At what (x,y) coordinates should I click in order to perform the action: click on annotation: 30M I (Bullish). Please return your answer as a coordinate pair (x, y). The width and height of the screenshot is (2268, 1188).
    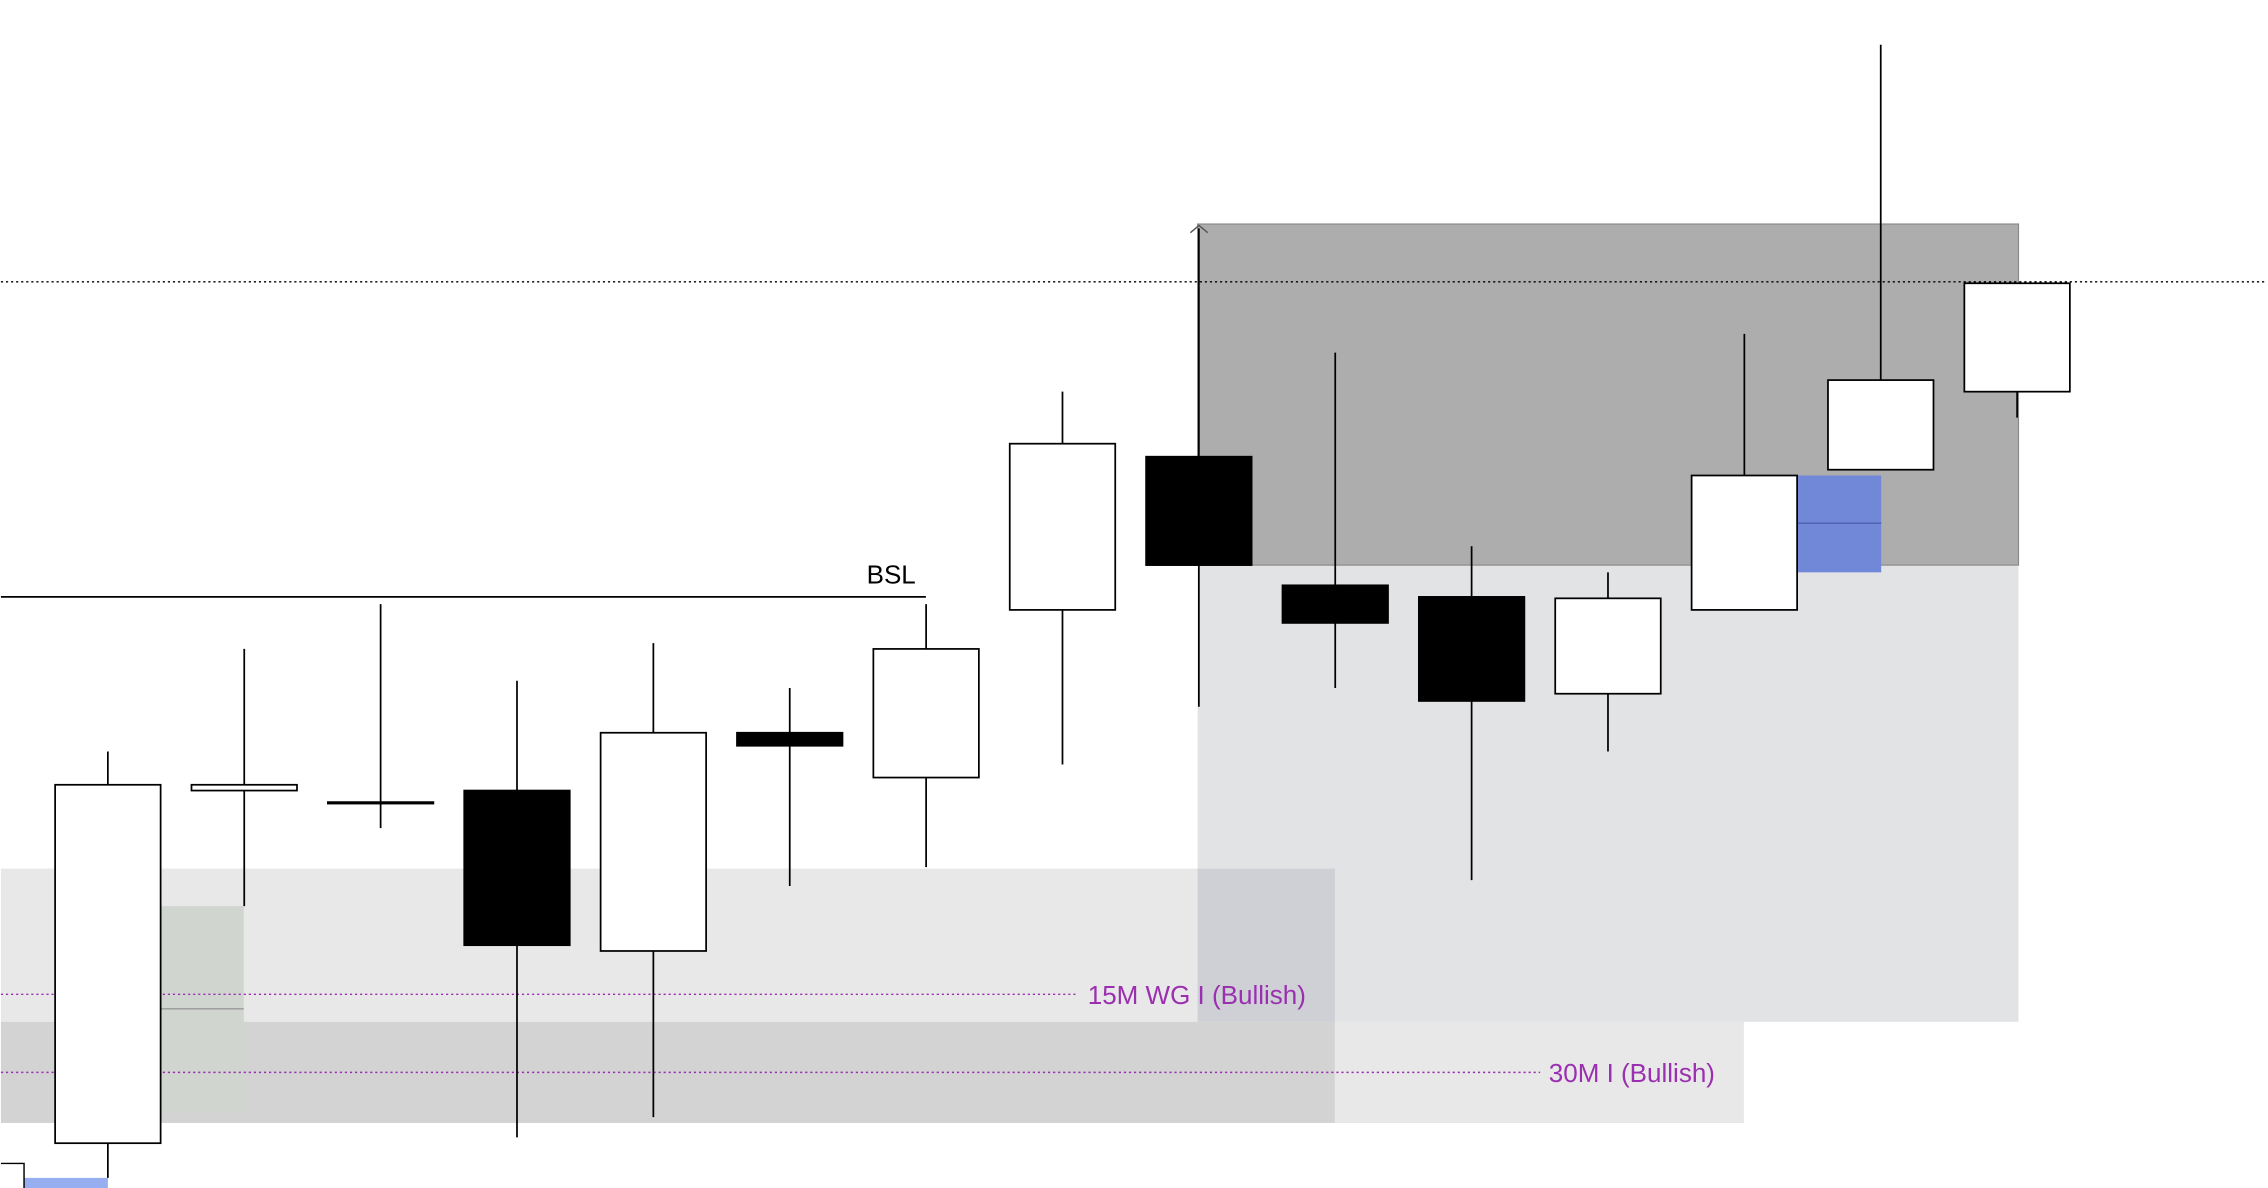
    Looking at the image, I should click on (1632, 1073).